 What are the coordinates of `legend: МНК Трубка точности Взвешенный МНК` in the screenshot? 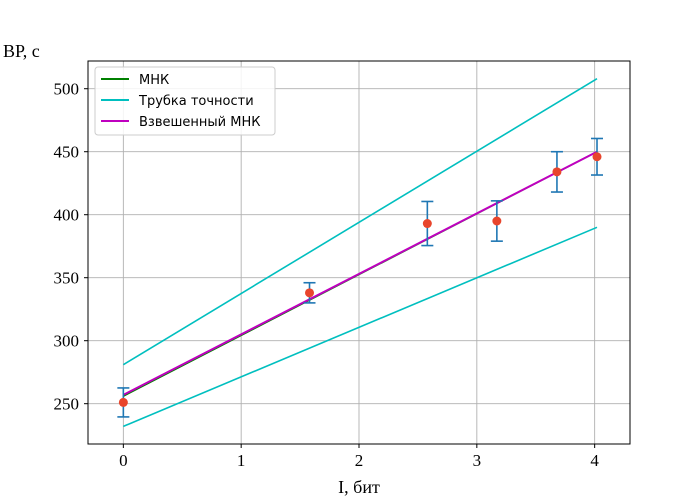 It's located at (185, 101).